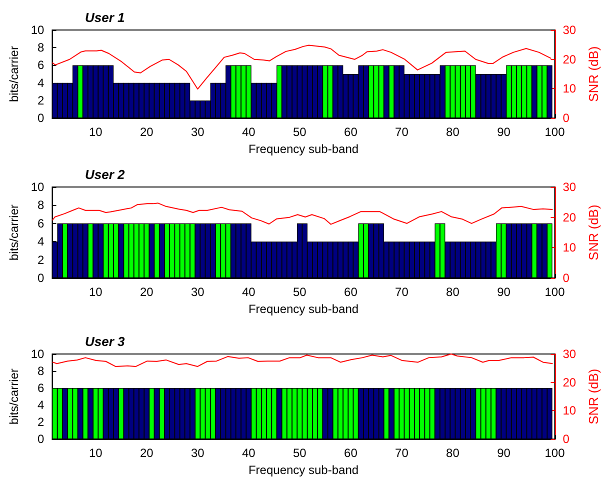  I want to click on chart-title: User 3, so click(105, 341).